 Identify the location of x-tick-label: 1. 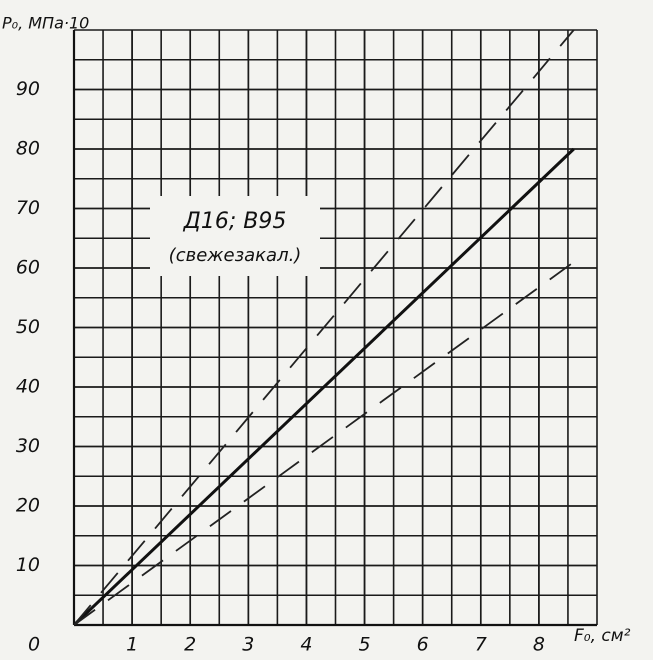
(132, 645).